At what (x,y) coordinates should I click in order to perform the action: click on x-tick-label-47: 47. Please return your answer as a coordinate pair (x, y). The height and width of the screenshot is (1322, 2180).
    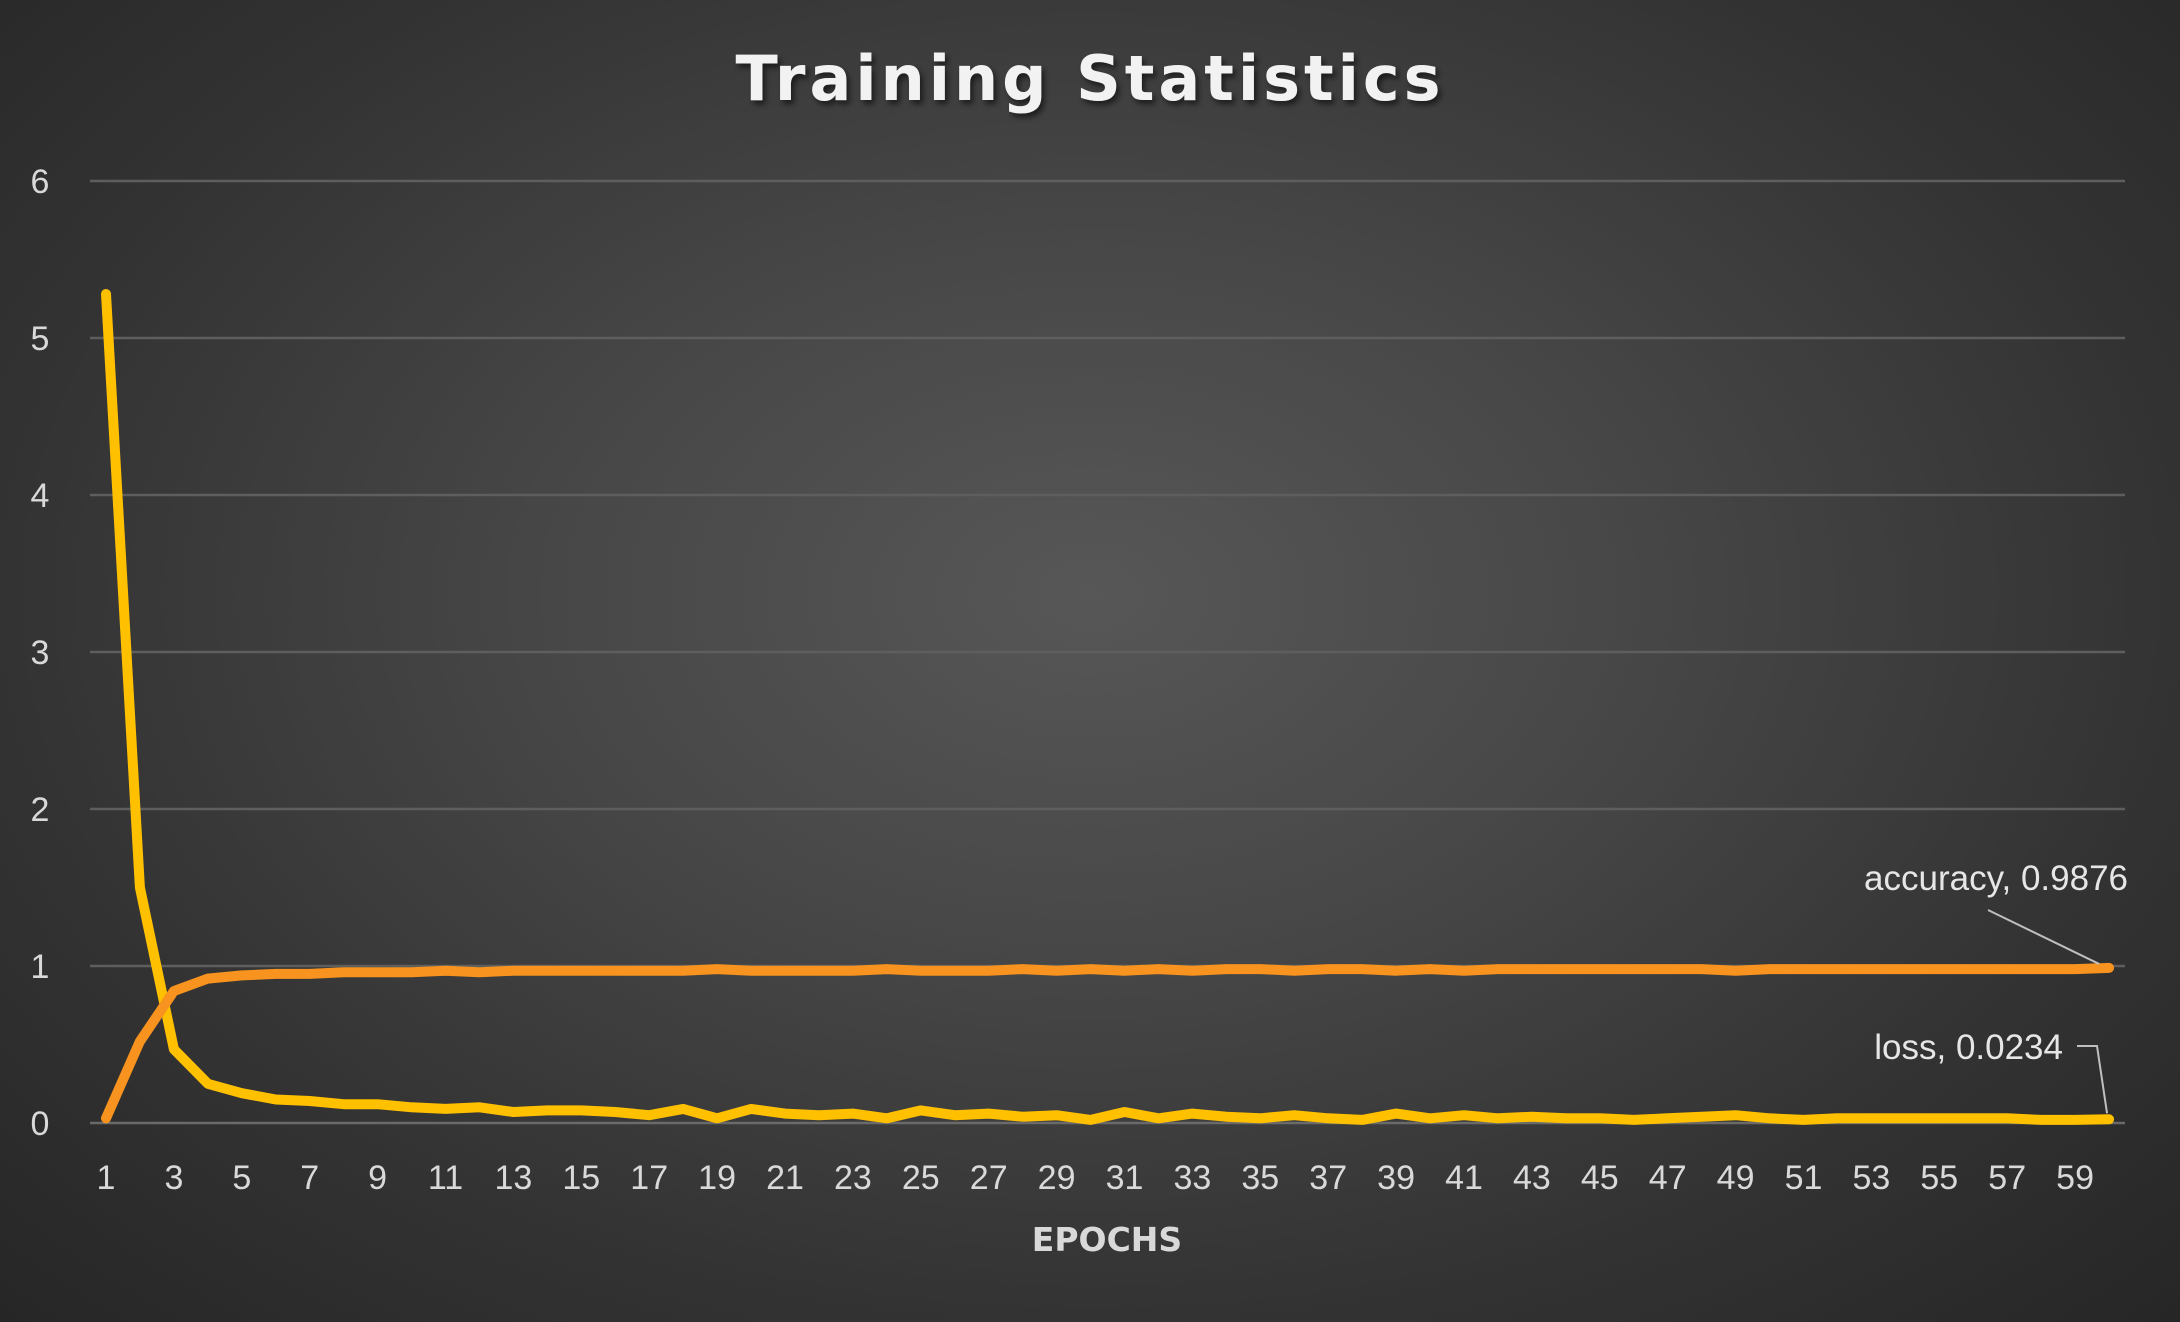
    Looking at the image, I should click on (1668, 1178).